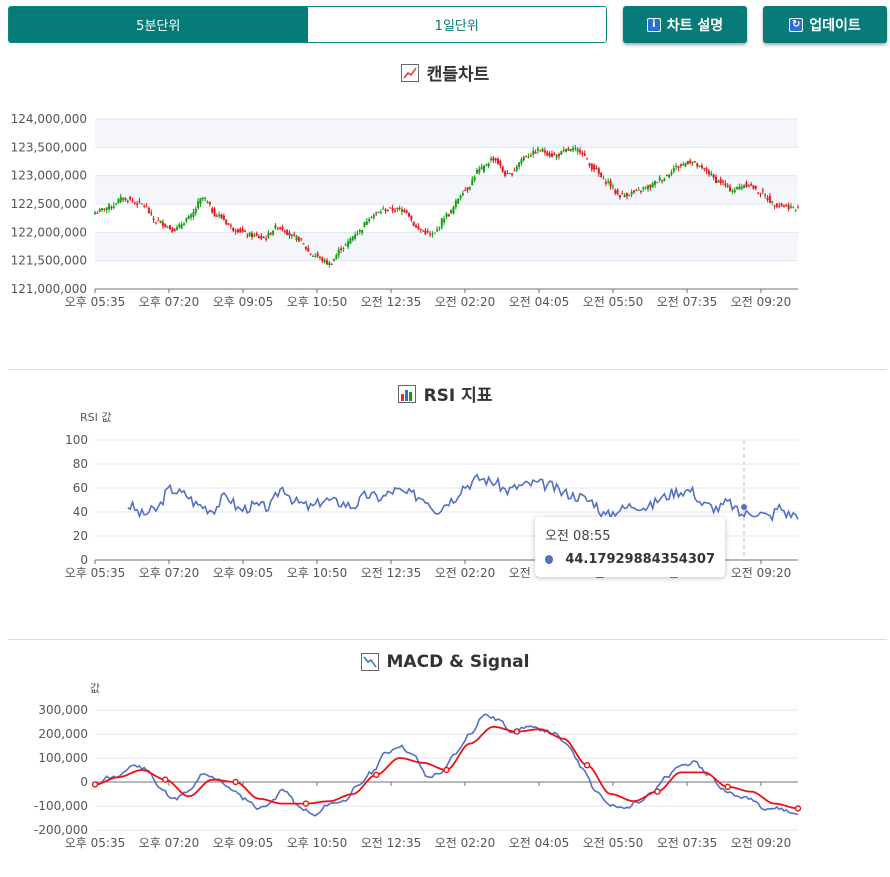  I want to click on y-tick-label: 123,500,000, so click(49, 147).